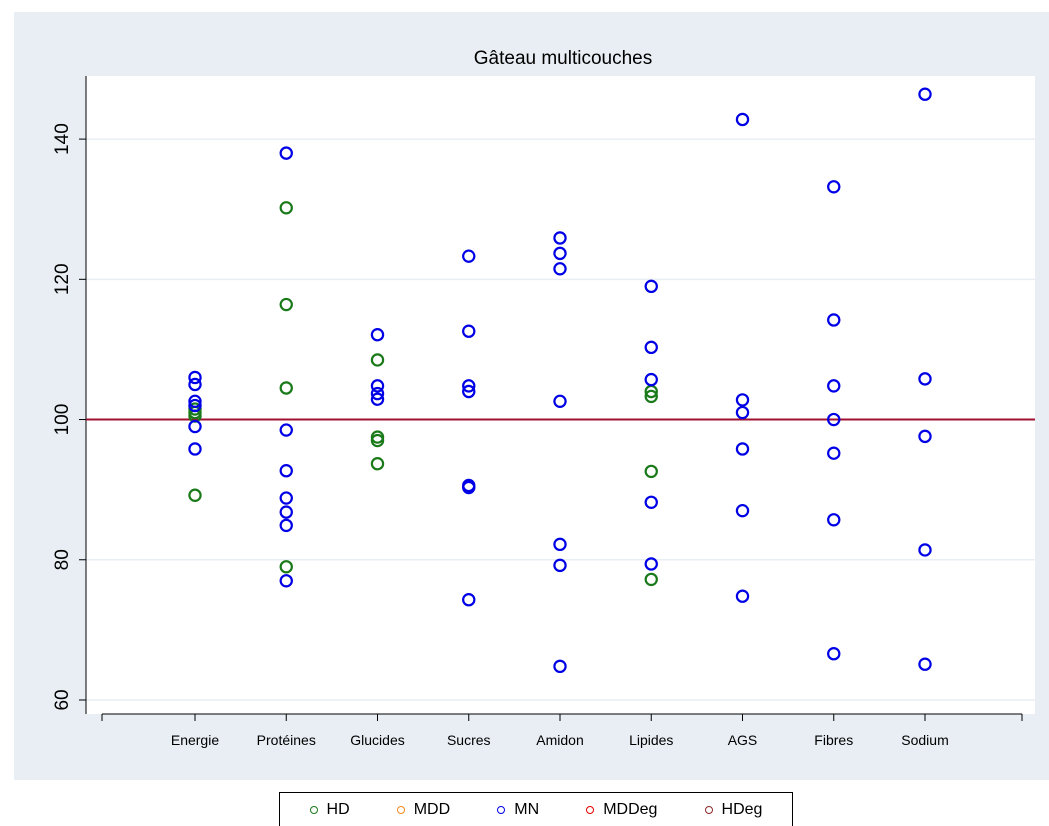 This screenshot has height=826, width=1049. Describe the element at coordinates (742, 809) in the screenshot. I see `legend-label: HDeg` at that location.